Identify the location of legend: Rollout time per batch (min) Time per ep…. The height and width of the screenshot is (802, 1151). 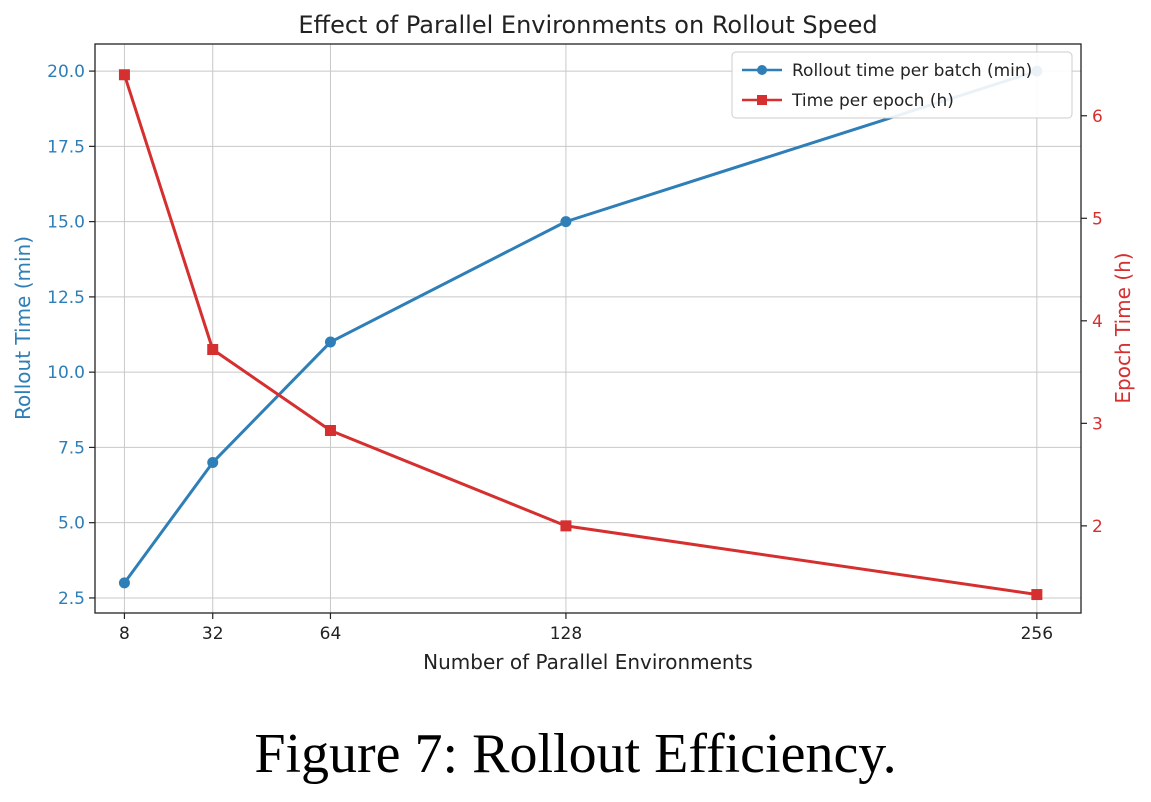
(902, 85).